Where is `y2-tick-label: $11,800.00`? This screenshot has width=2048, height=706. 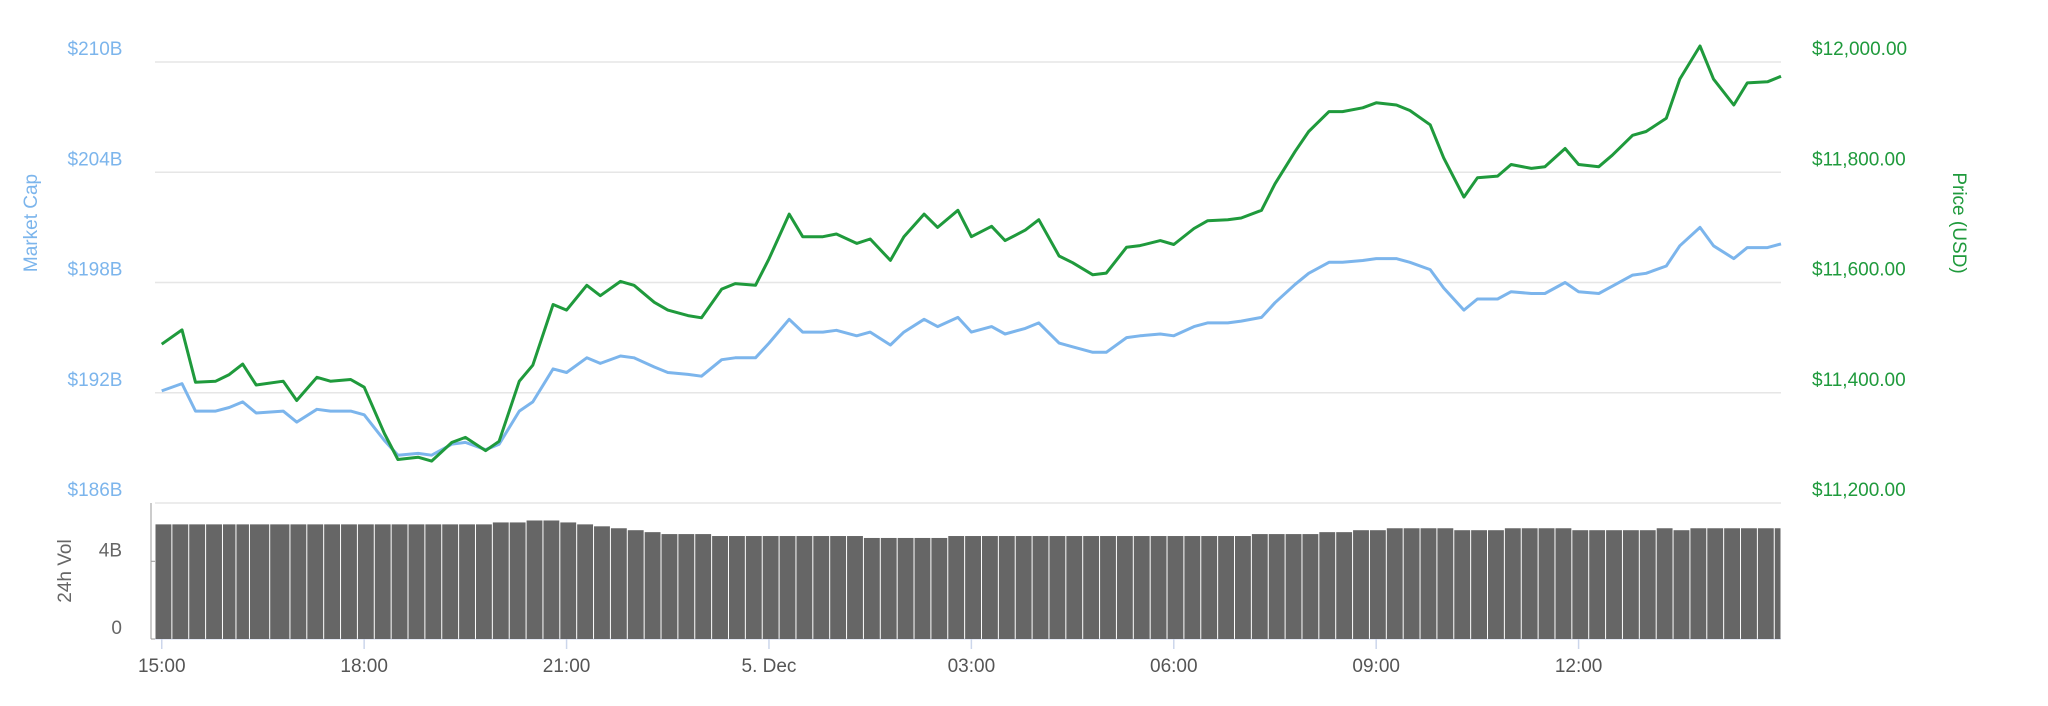
y2-tick-label: $11,800.00 is located at coordinates (1859, 159).